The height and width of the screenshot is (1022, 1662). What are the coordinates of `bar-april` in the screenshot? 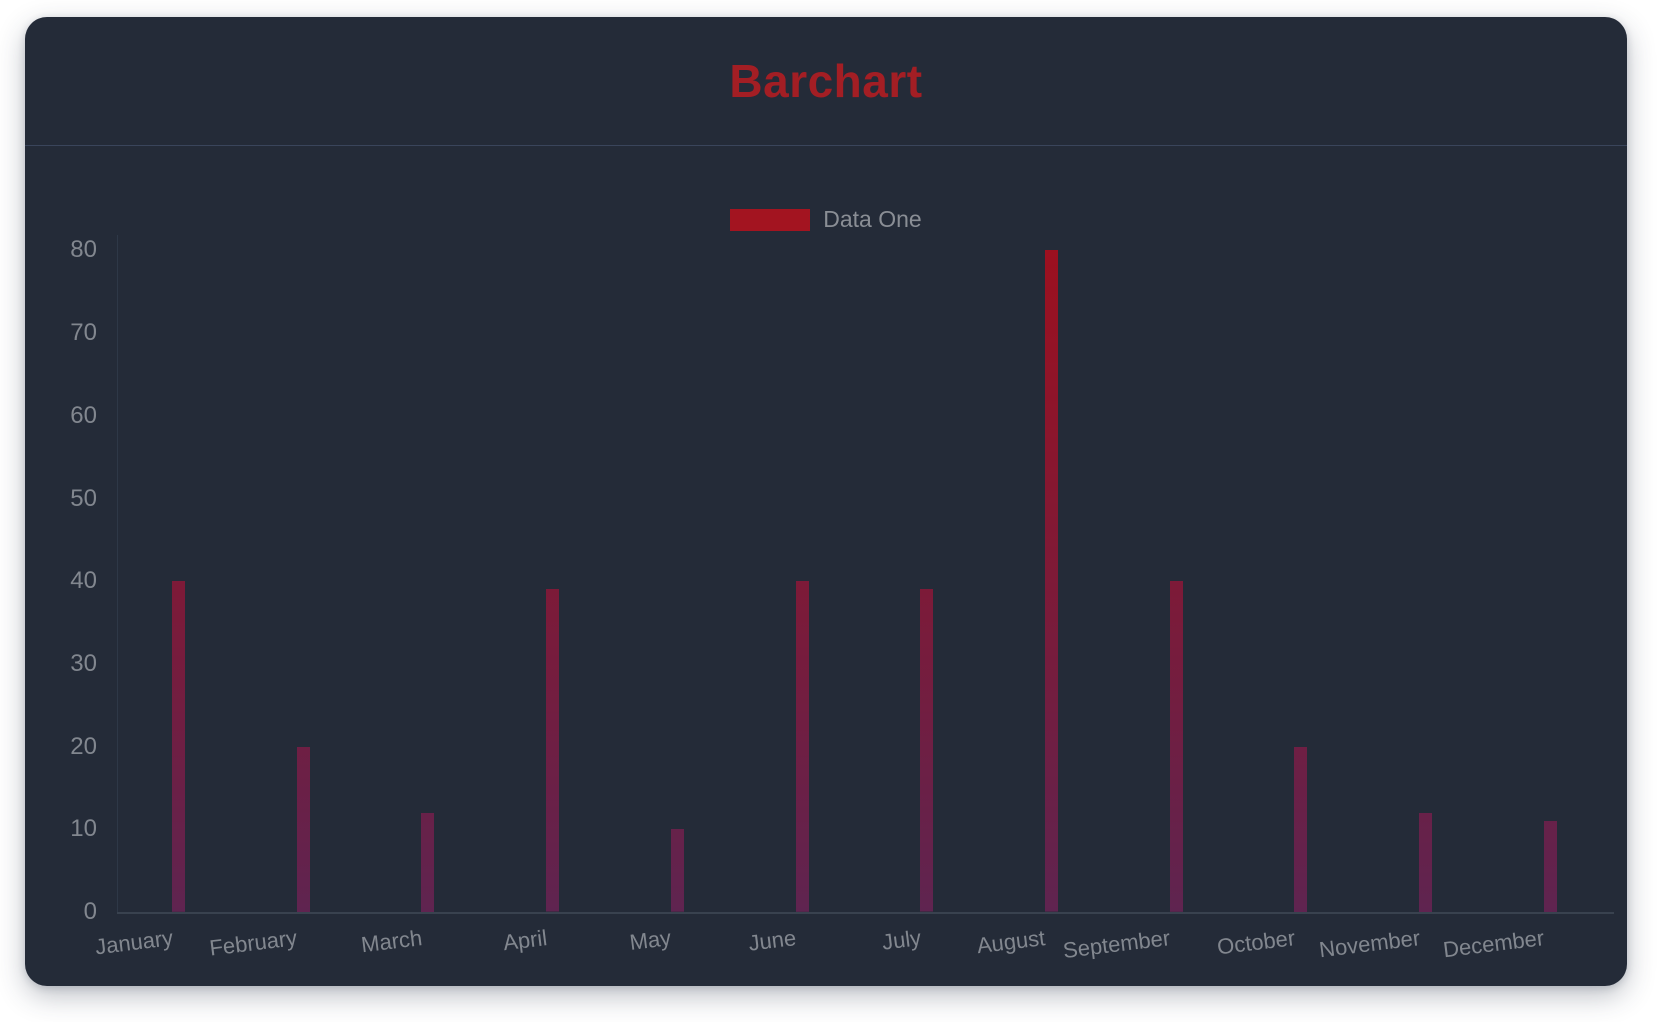 It's located at (553, 750).